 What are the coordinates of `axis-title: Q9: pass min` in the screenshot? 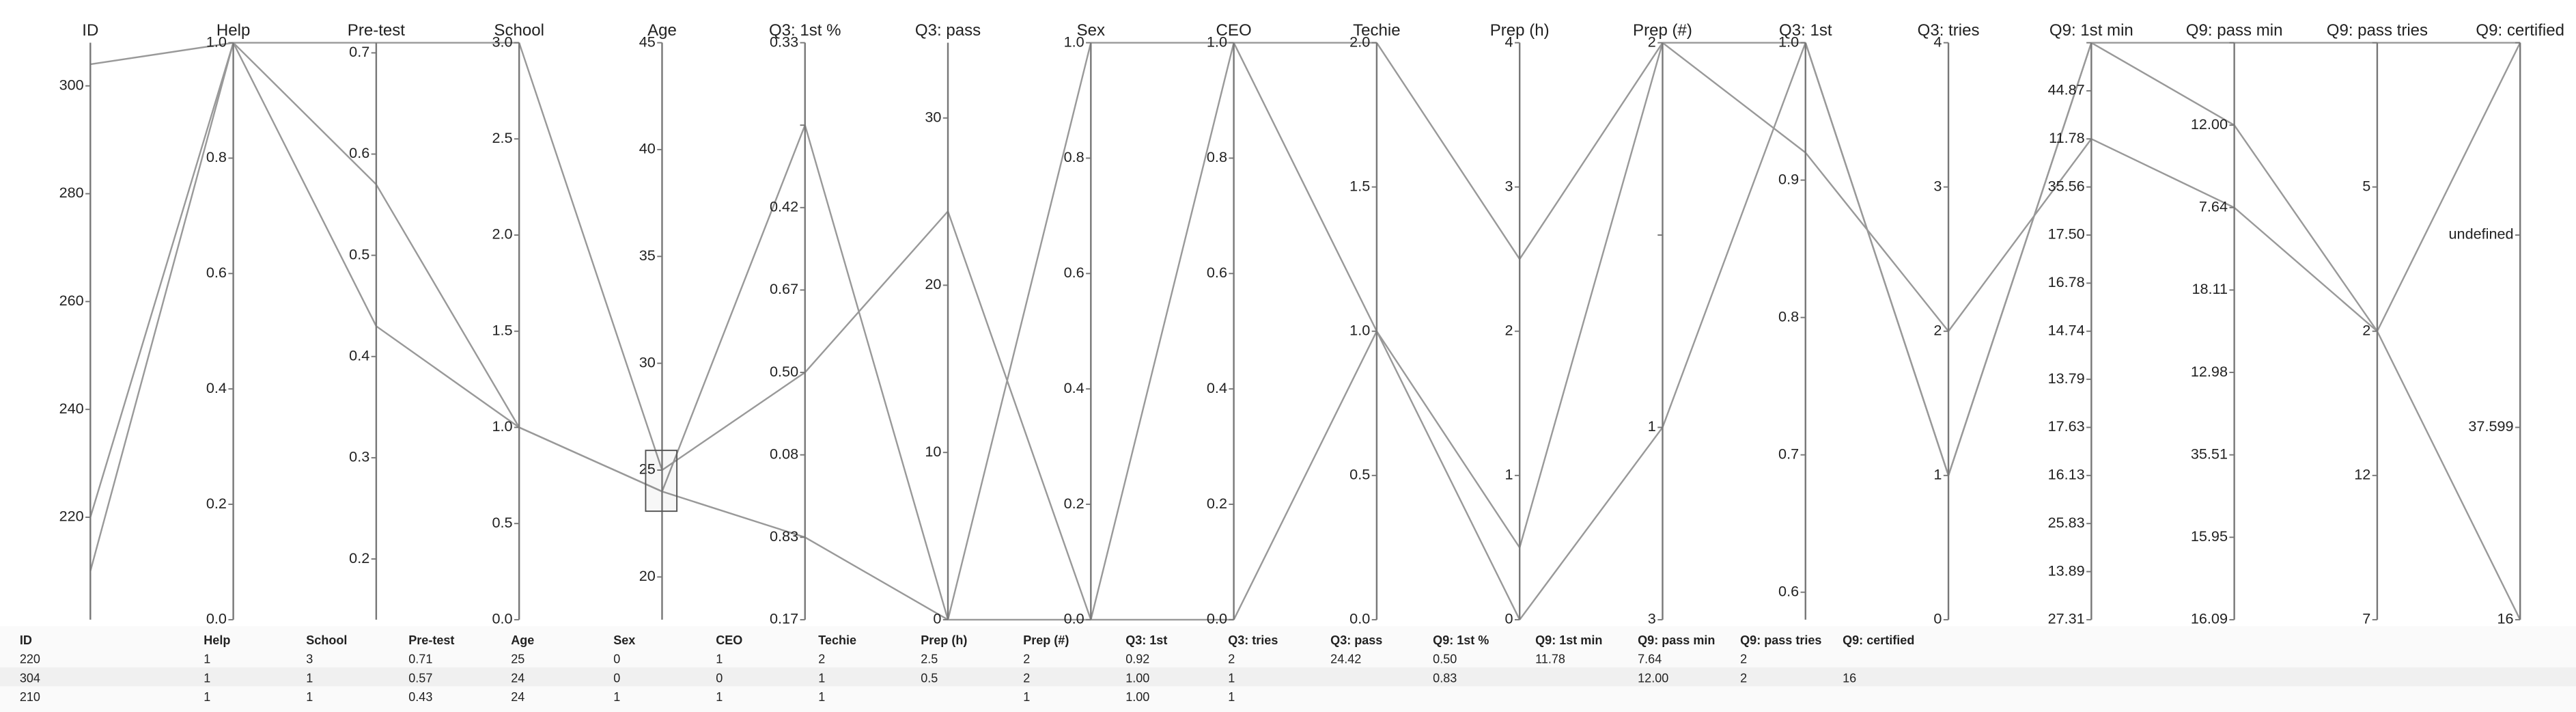 It's located at (2234, 30).